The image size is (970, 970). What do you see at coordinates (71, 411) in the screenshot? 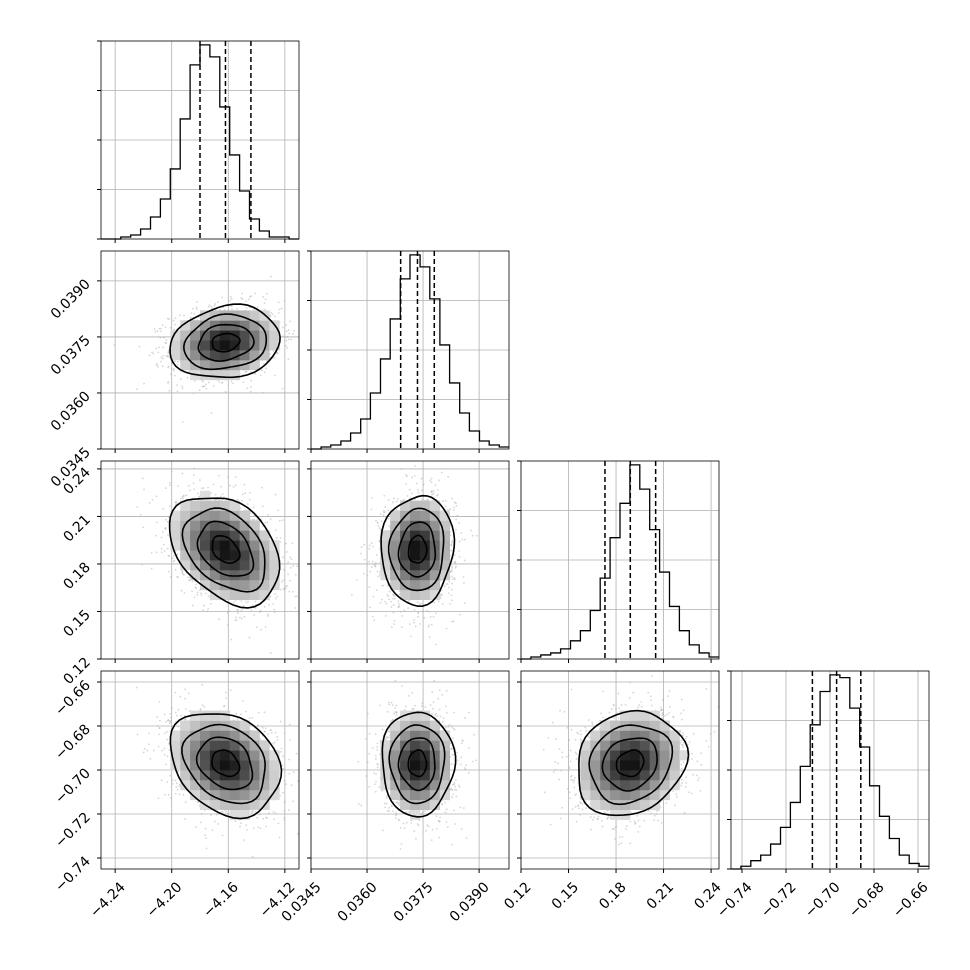
I see `tick-label-y: 0.0360` at bounding box center [71, 411].